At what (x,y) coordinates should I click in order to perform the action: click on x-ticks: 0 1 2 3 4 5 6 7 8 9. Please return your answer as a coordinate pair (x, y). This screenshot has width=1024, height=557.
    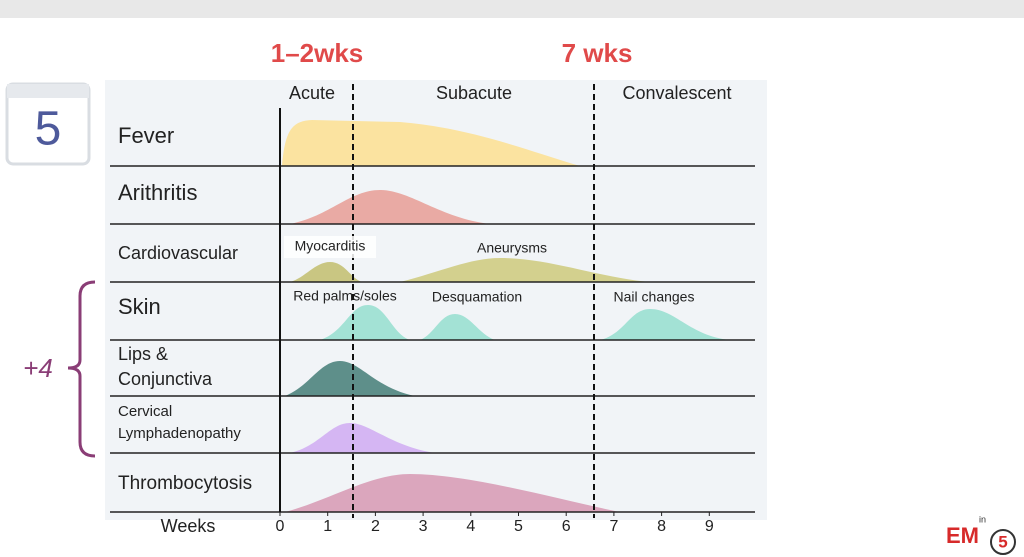
    Looking at the image, I should click on (495, 523).